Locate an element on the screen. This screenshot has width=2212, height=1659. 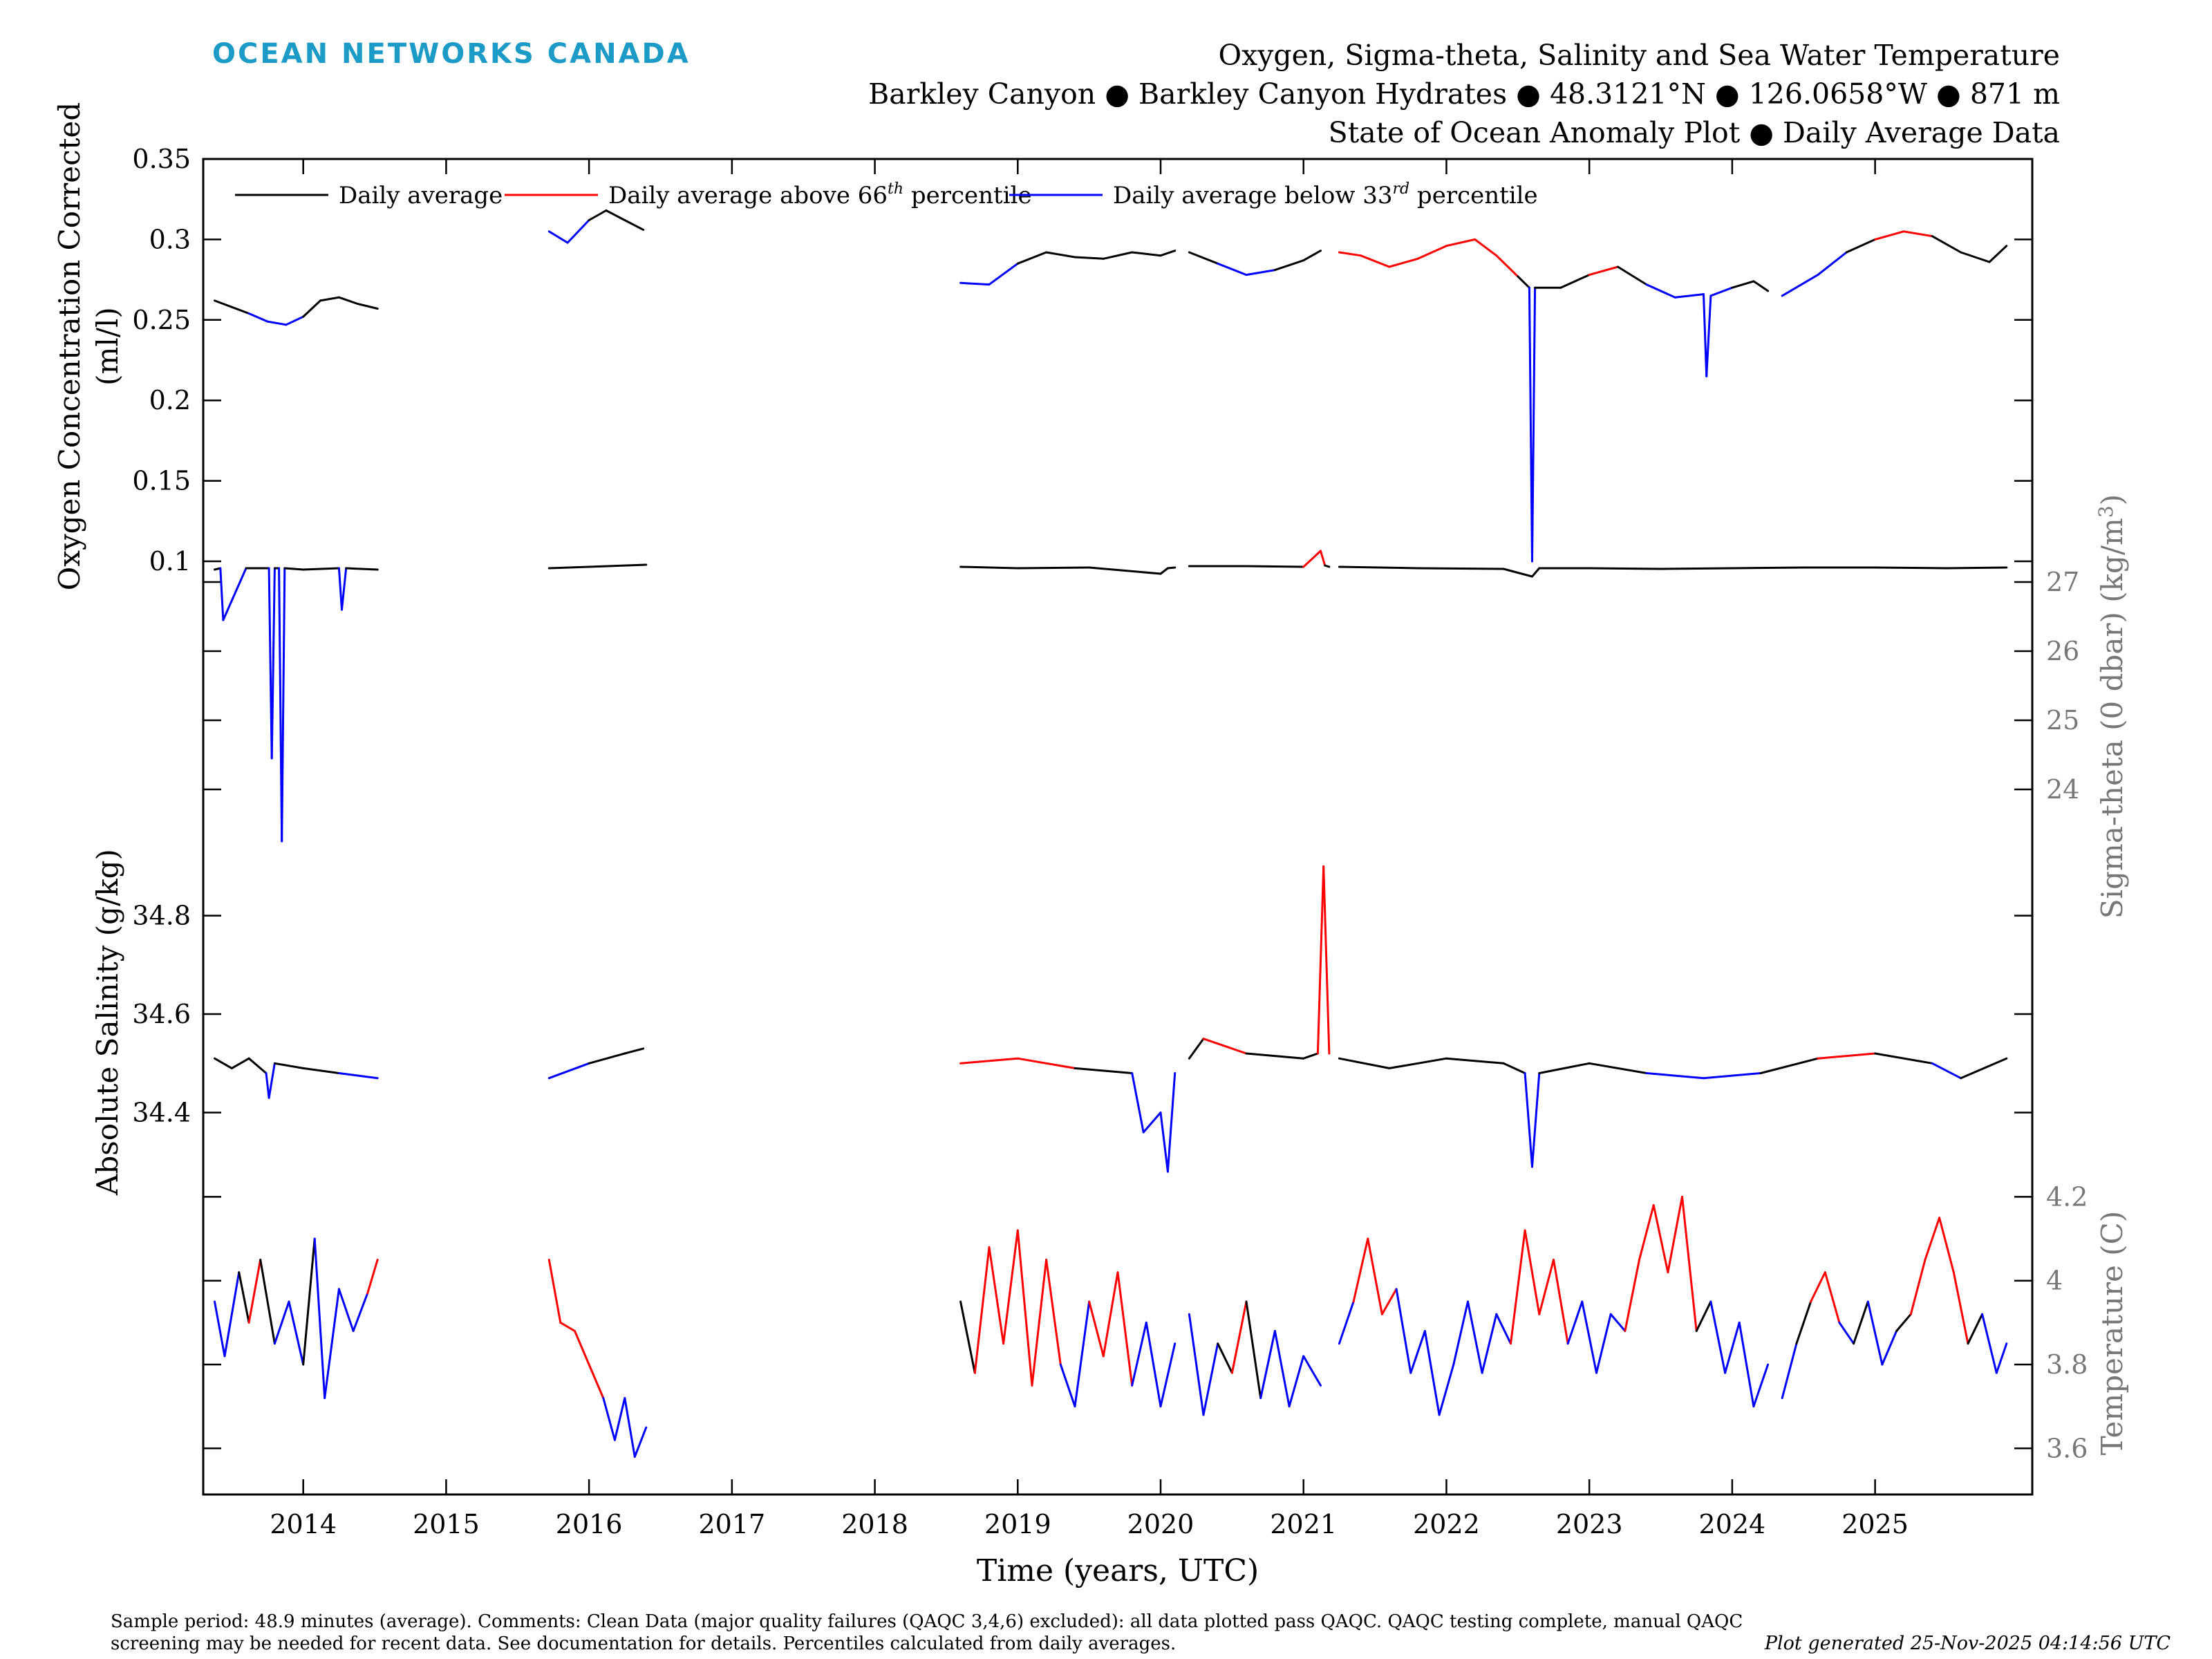
x-tick-label-2016: 2016 is located at coordinates (589, 1524).